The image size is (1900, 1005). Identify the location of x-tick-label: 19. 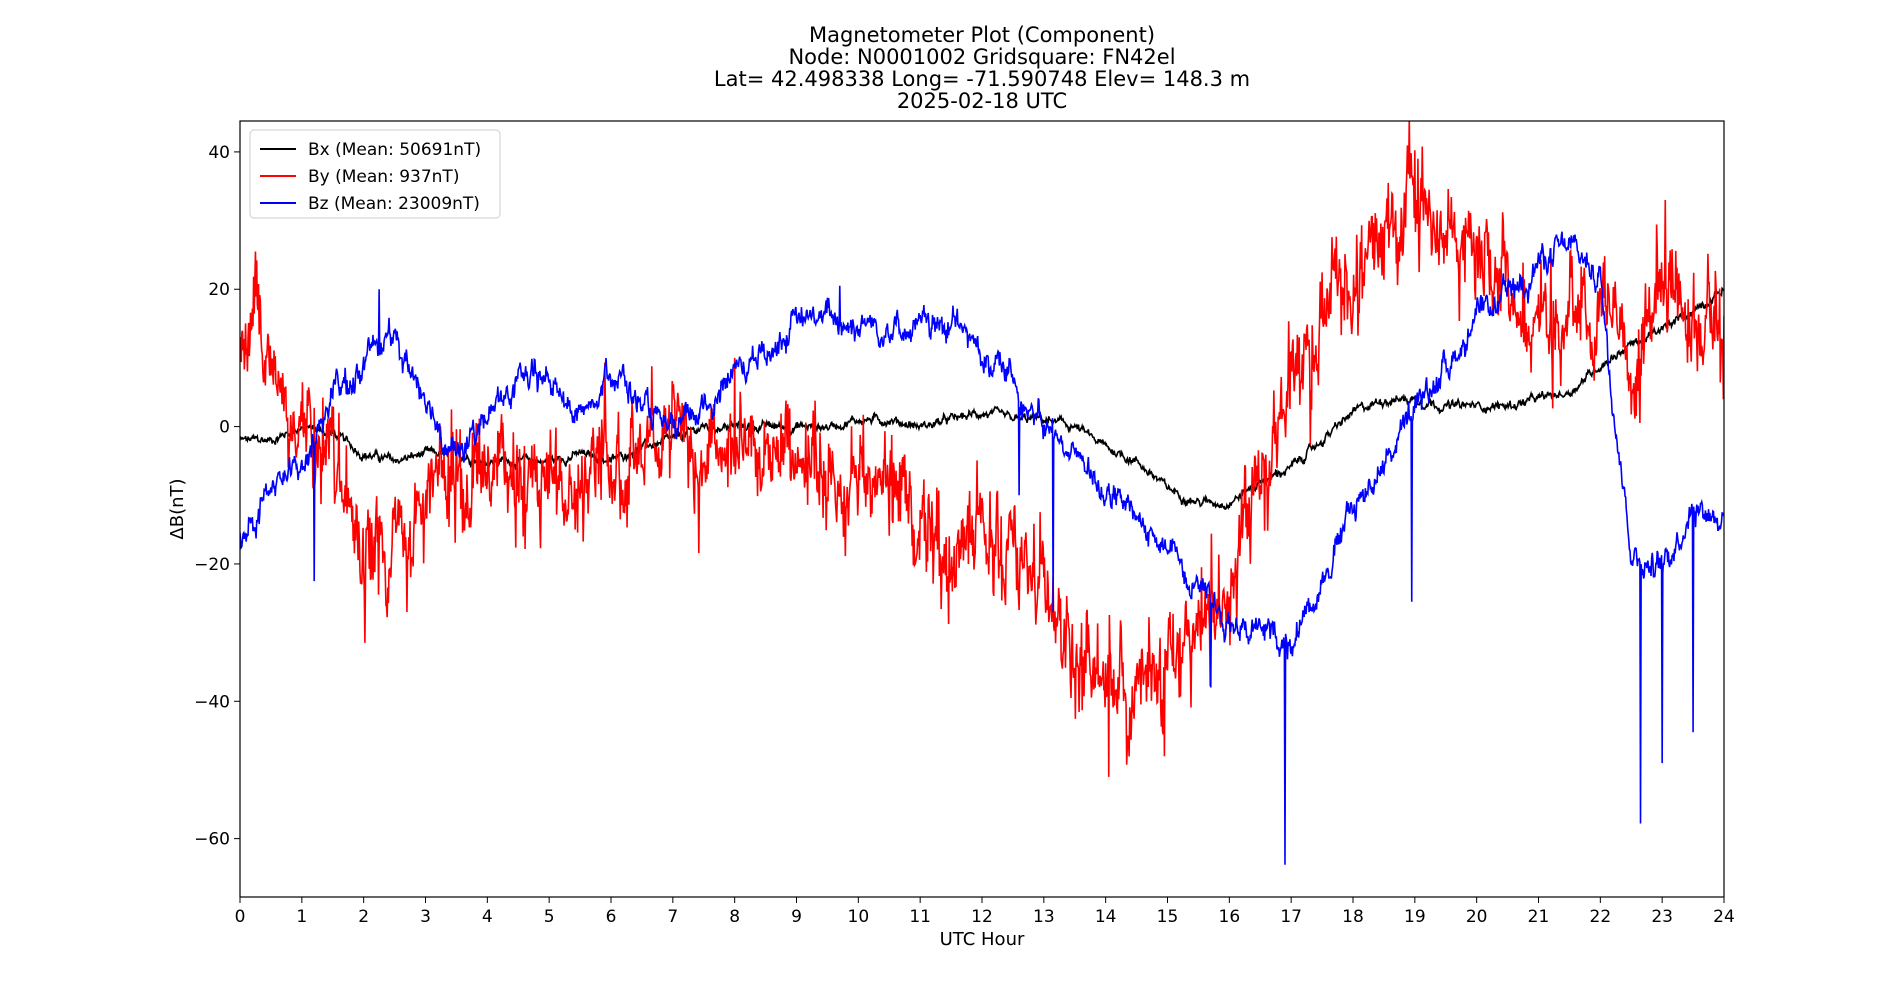
(1415, 917).